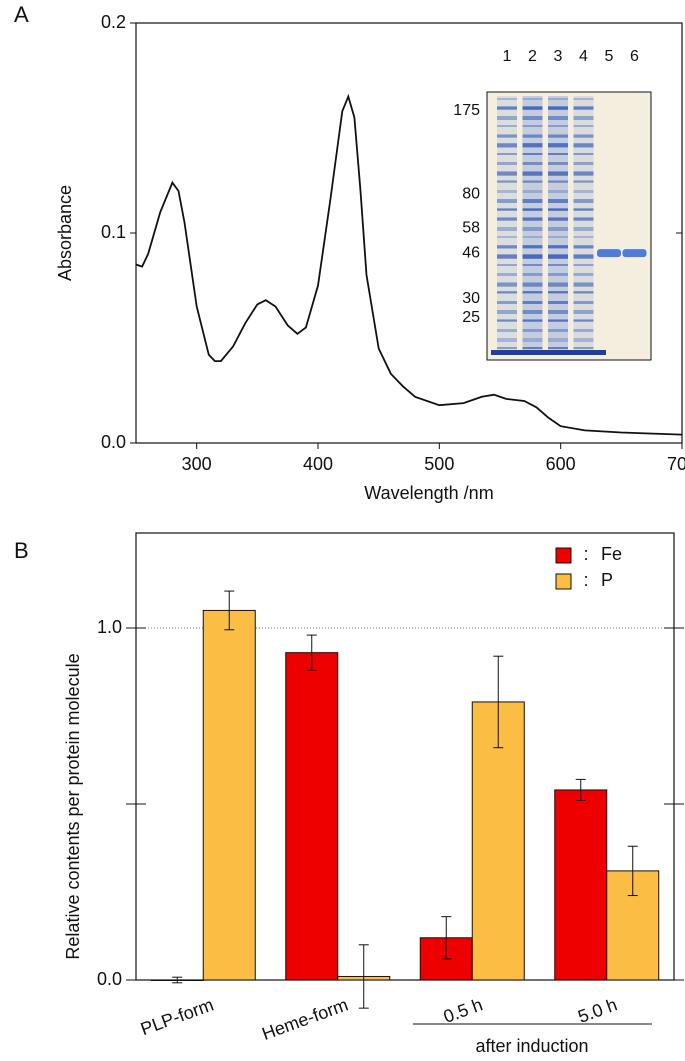  Describe the element at coordinates (73, 806) in the screenshot. I see `y-axis-label: Relative contents per protein molecule` at that location.